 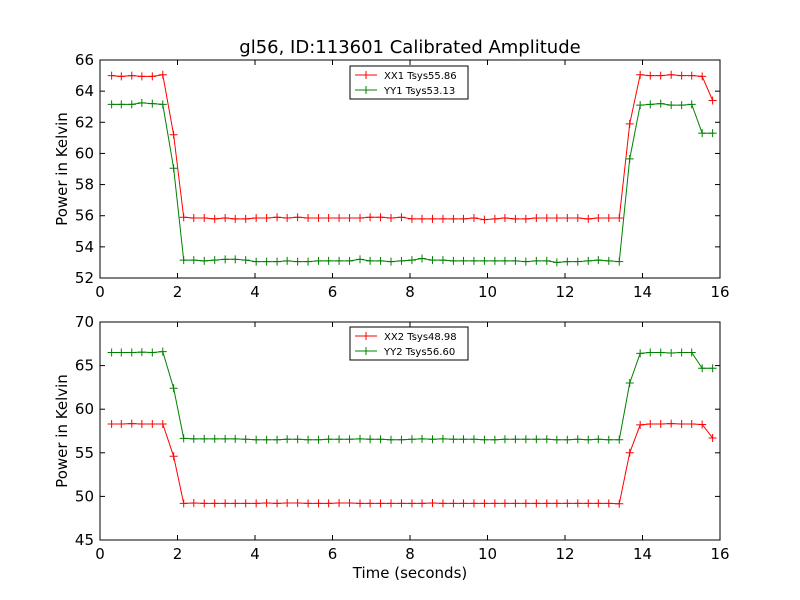 What do you see at coordinates (255, 554) in the screenshot?
I see `x-tick-label: 4` at bounding box center [255, 554].